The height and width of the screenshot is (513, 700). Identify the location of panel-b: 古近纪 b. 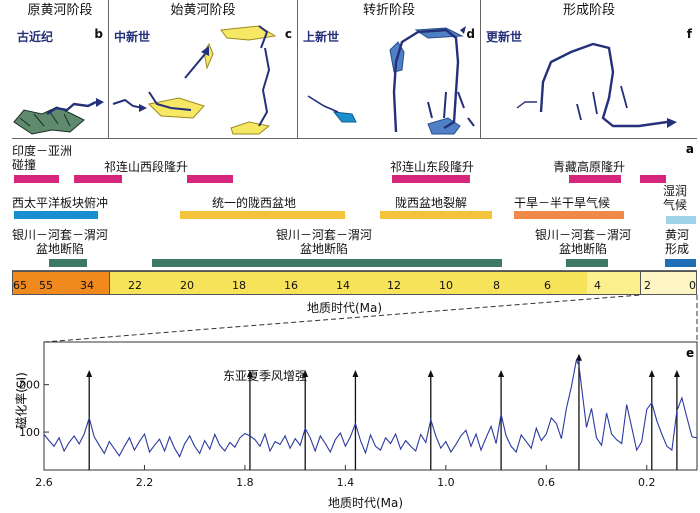
(60, 80).